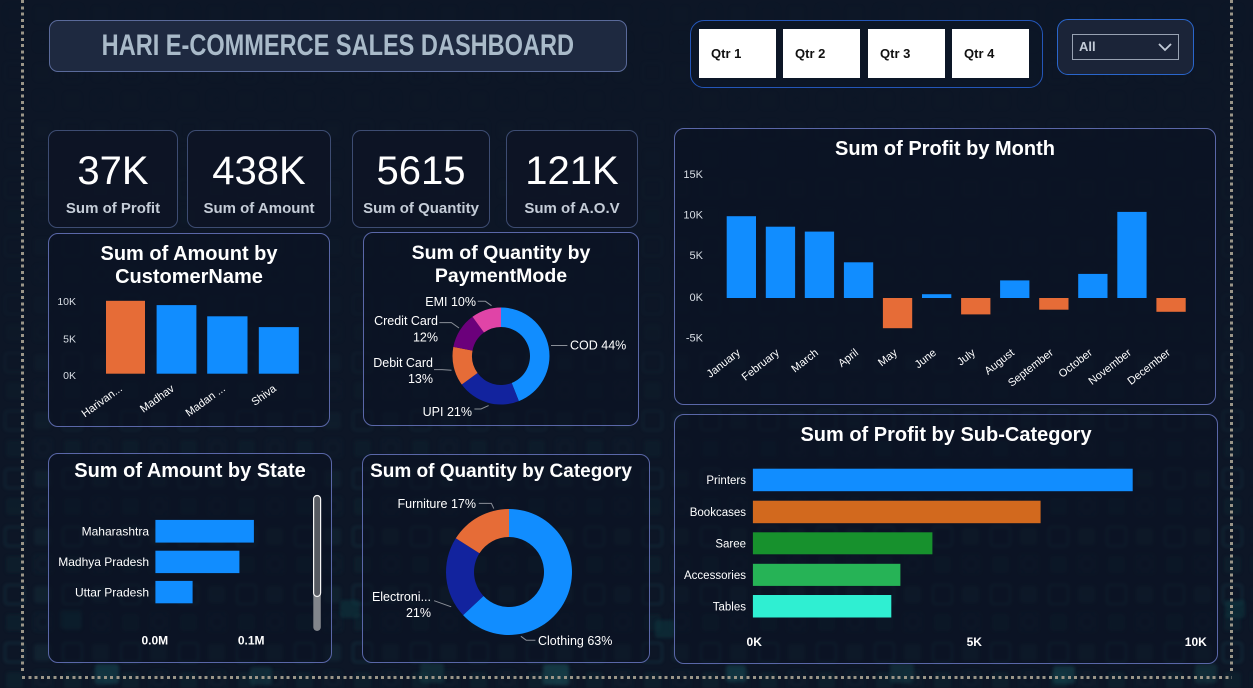 Image resolution: width=1253 pixels, height=688 pixels. I want to click on svg-text: Printers, so click(726, 481).